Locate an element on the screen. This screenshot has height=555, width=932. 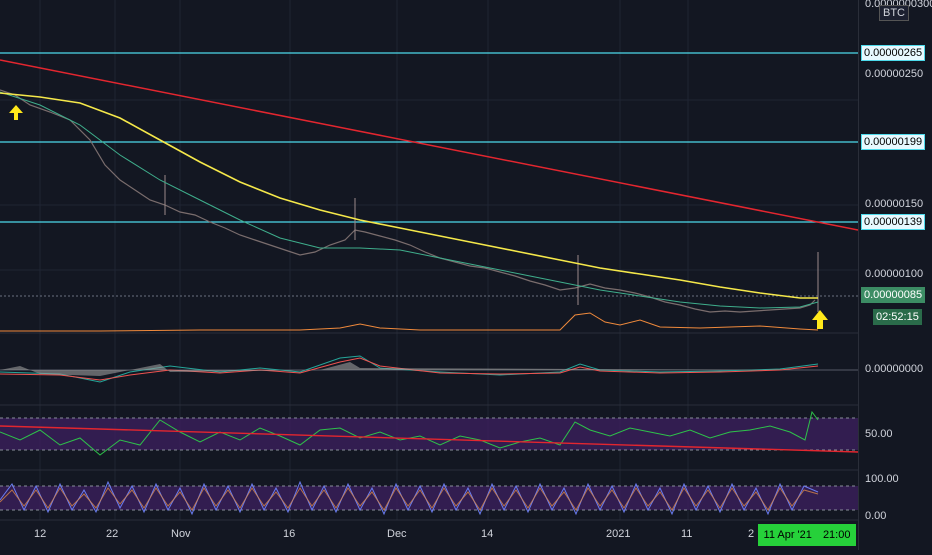
time-label: 2021 is located at coordinates (618, 534).